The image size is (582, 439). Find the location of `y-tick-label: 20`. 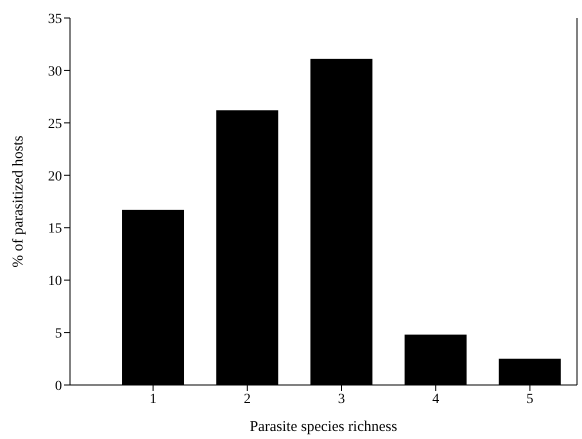

y-tick-label: 20 is located at coordinates (55, 176).